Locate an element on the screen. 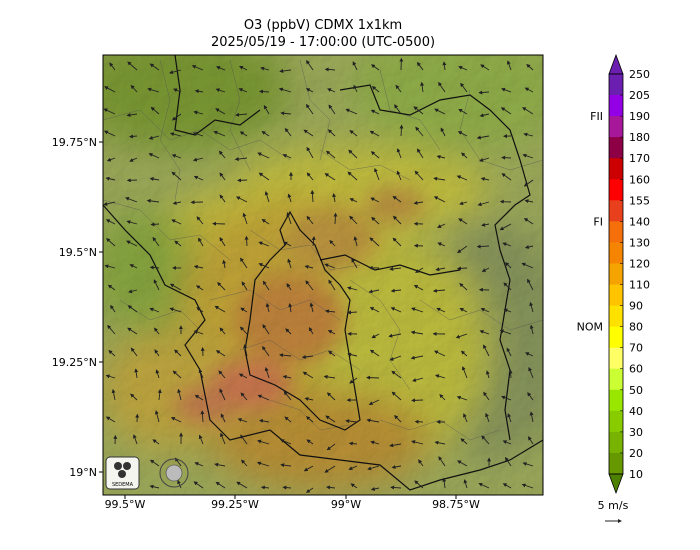 This screenshot has height=550, width=700. colorbar-tick-label: 30 is located at coordinates (636, 432).